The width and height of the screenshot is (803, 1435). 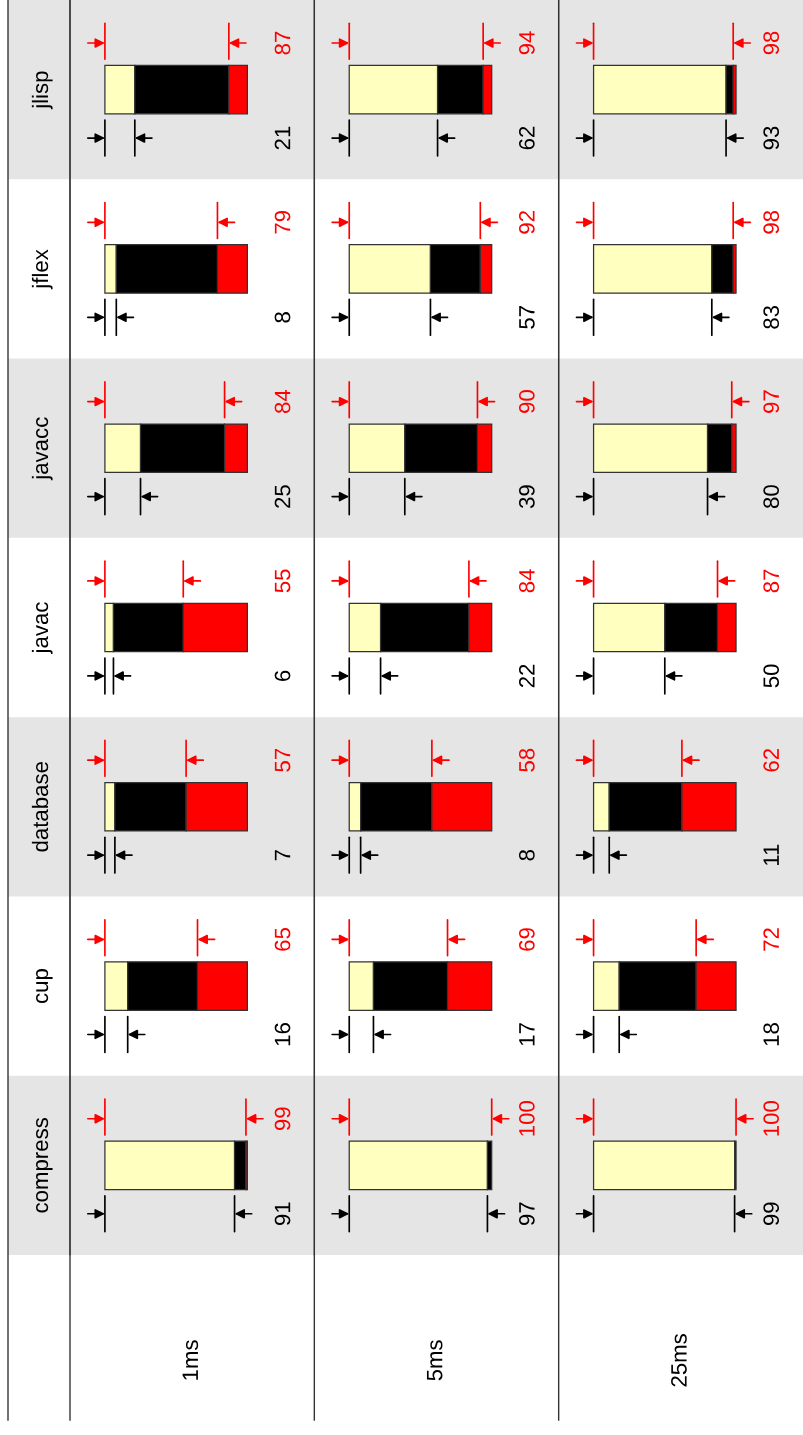 I want to click on y-tick-label: javacc, so click(x=42, y=449).